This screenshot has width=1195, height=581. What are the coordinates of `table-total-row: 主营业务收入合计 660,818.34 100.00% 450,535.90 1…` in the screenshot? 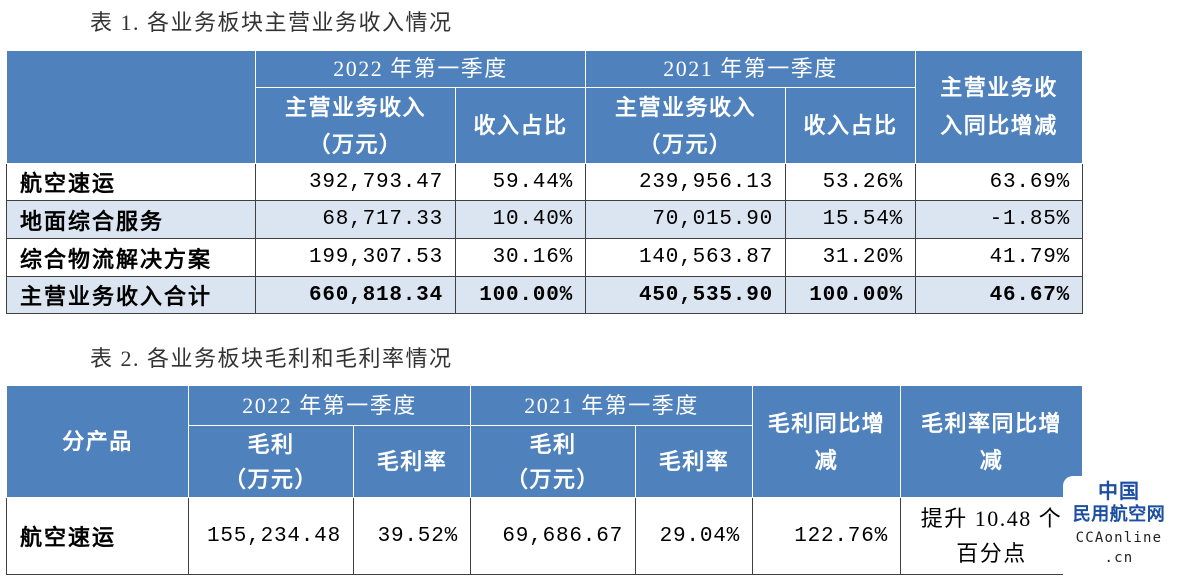 It's located at (545, 295).